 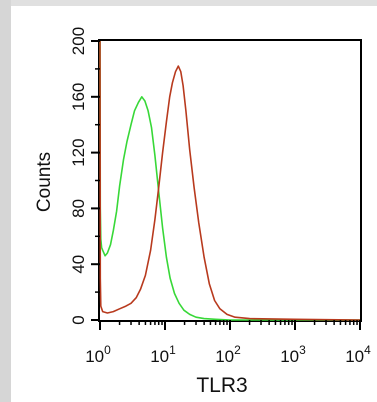 I want to click on y-tick-label: 120, so click(x=78, y=152).